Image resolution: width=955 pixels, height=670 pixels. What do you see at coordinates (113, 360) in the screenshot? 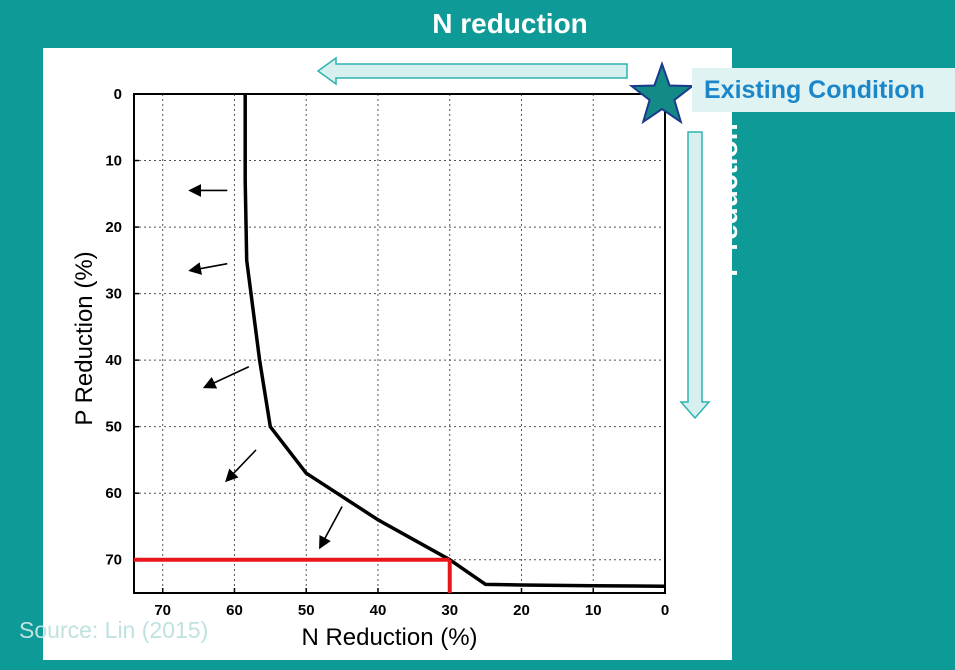
I see `y-tick-label: 40` at bounding box center [113, 360].